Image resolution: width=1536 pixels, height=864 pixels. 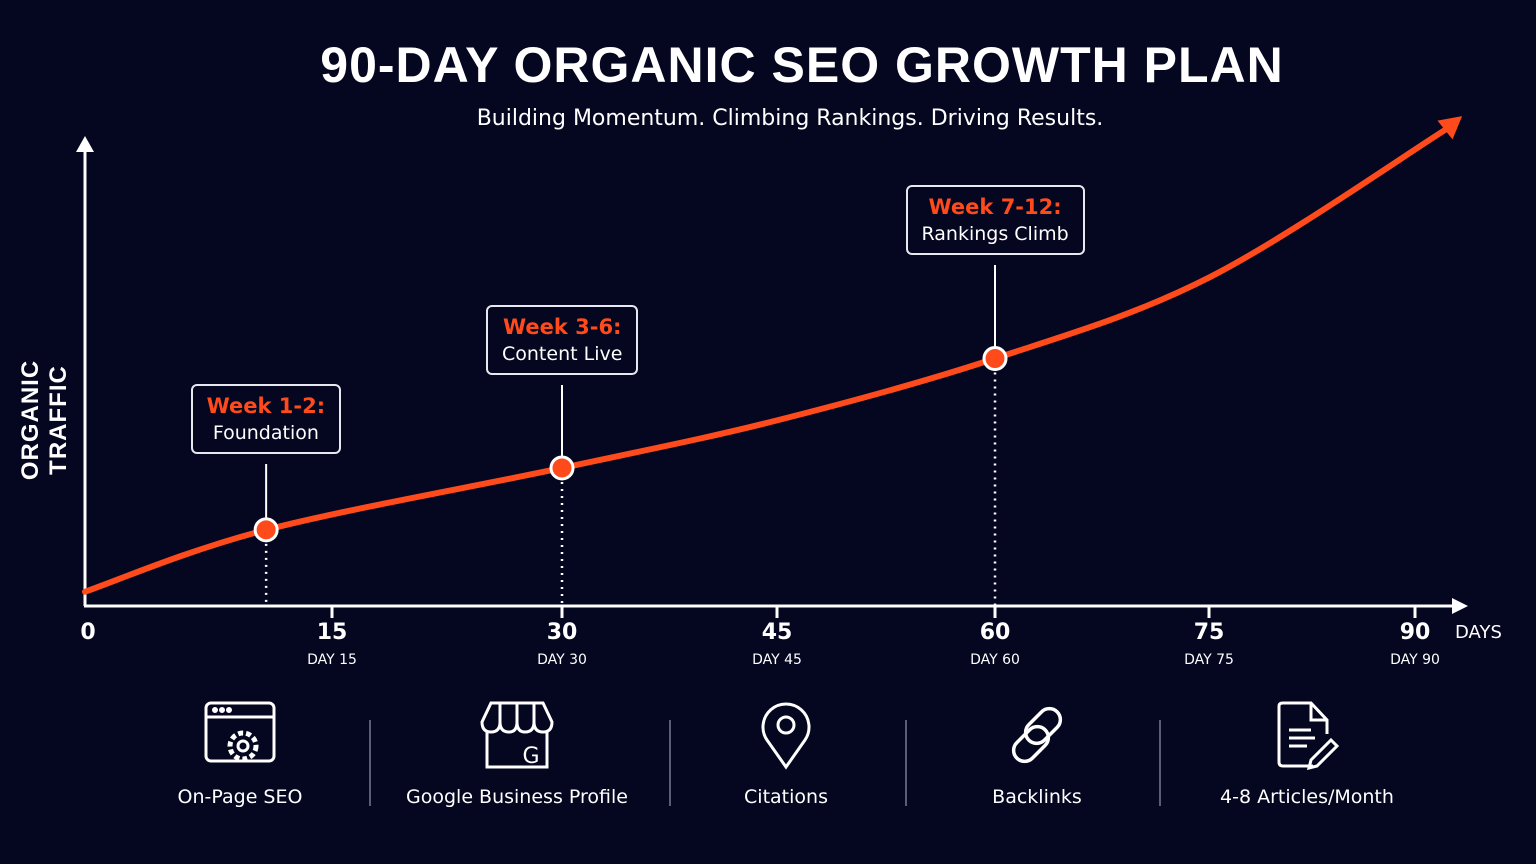 What do you see at coordinates (1308, 735) in the screenshot?
I see `document-pencil-icon` at bounding box center [1308, 735].